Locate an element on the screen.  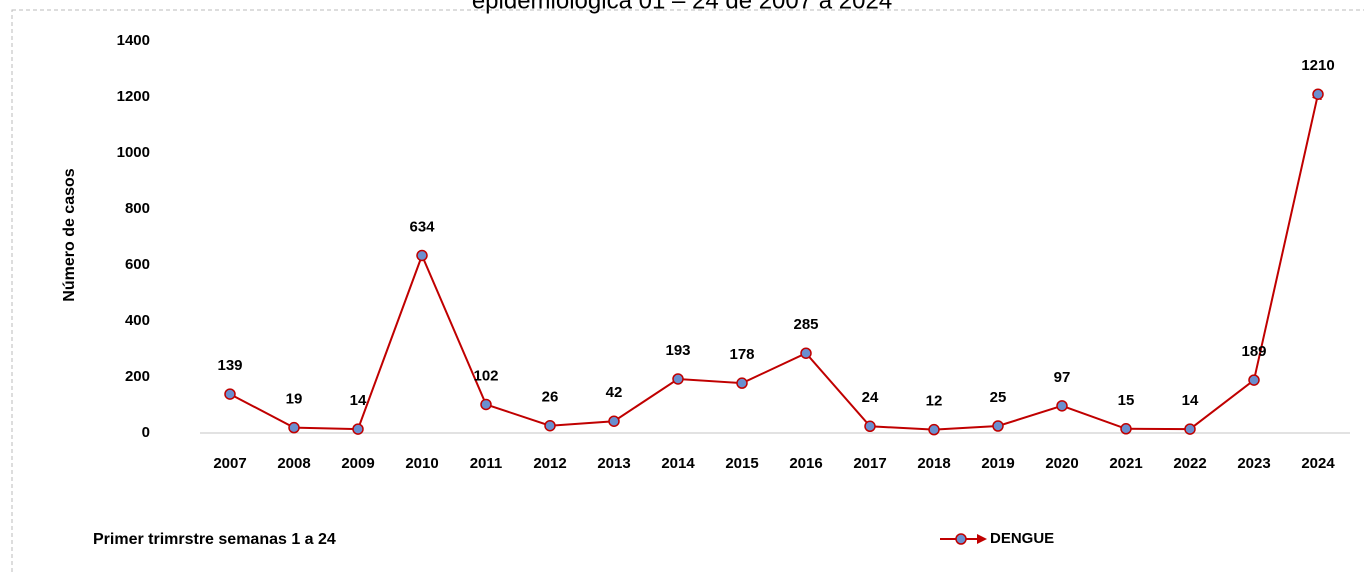
y-tick-label: 1000 is located at coordinates (133, 152).